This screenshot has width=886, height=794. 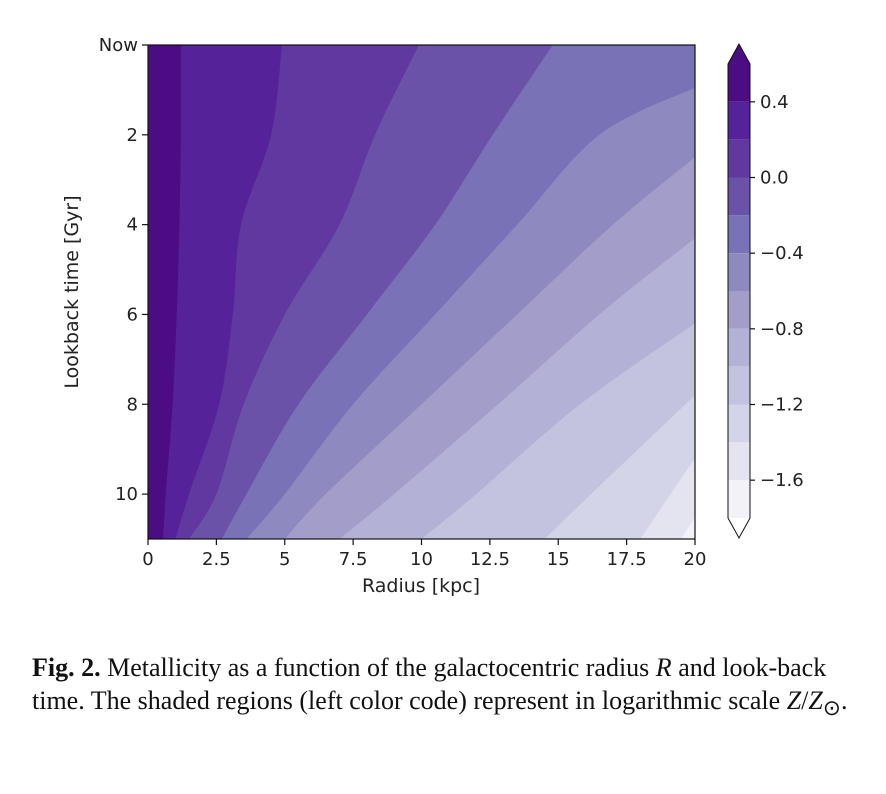 What do you see at coordinates (765, 291) in the screenshot?
I see `colorbar: 0.4 0.0 −0.4 −0.8 −1.2 −1.6` at bounding box center [765, 291].